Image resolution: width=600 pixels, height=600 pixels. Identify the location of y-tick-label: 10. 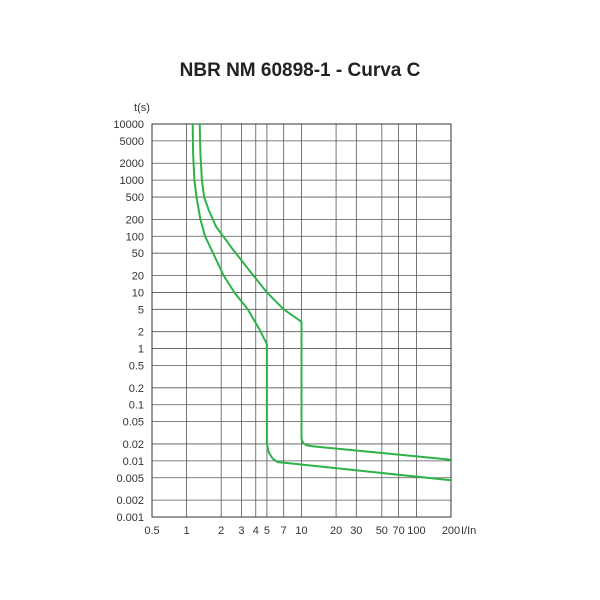
(138, 293).